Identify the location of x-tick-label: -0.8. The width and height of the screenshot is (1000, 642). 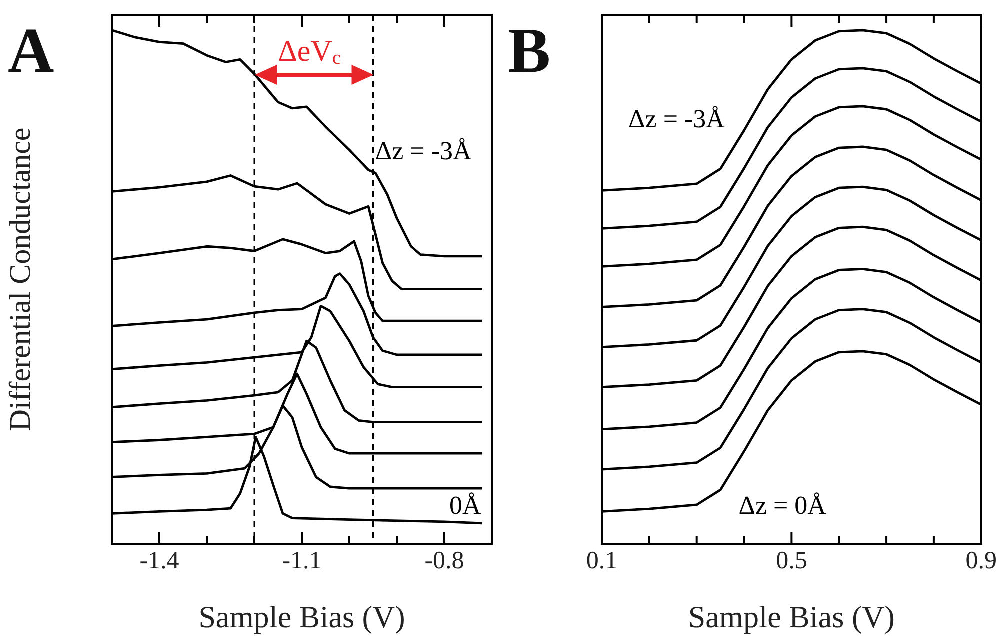
(444, 561).